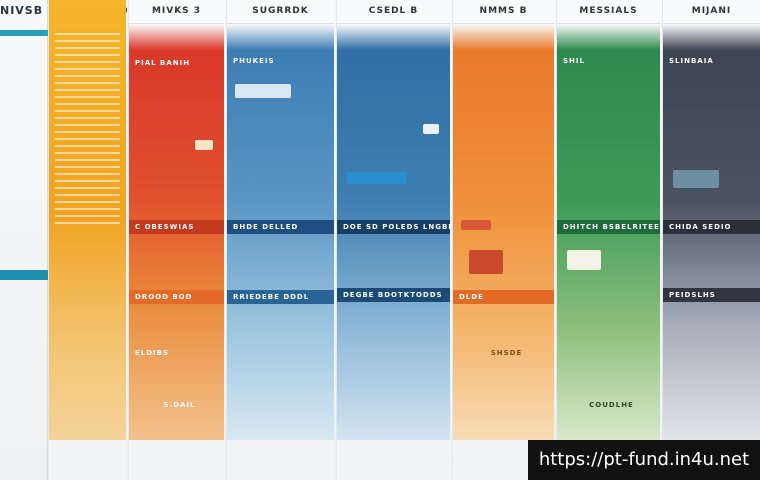 The height and width of the screenshot is (480, 760). What do you see at coordinates (611, 405) in the screenshot?
I see `column-band: COUDLHE` at bounding box center [611, 405].